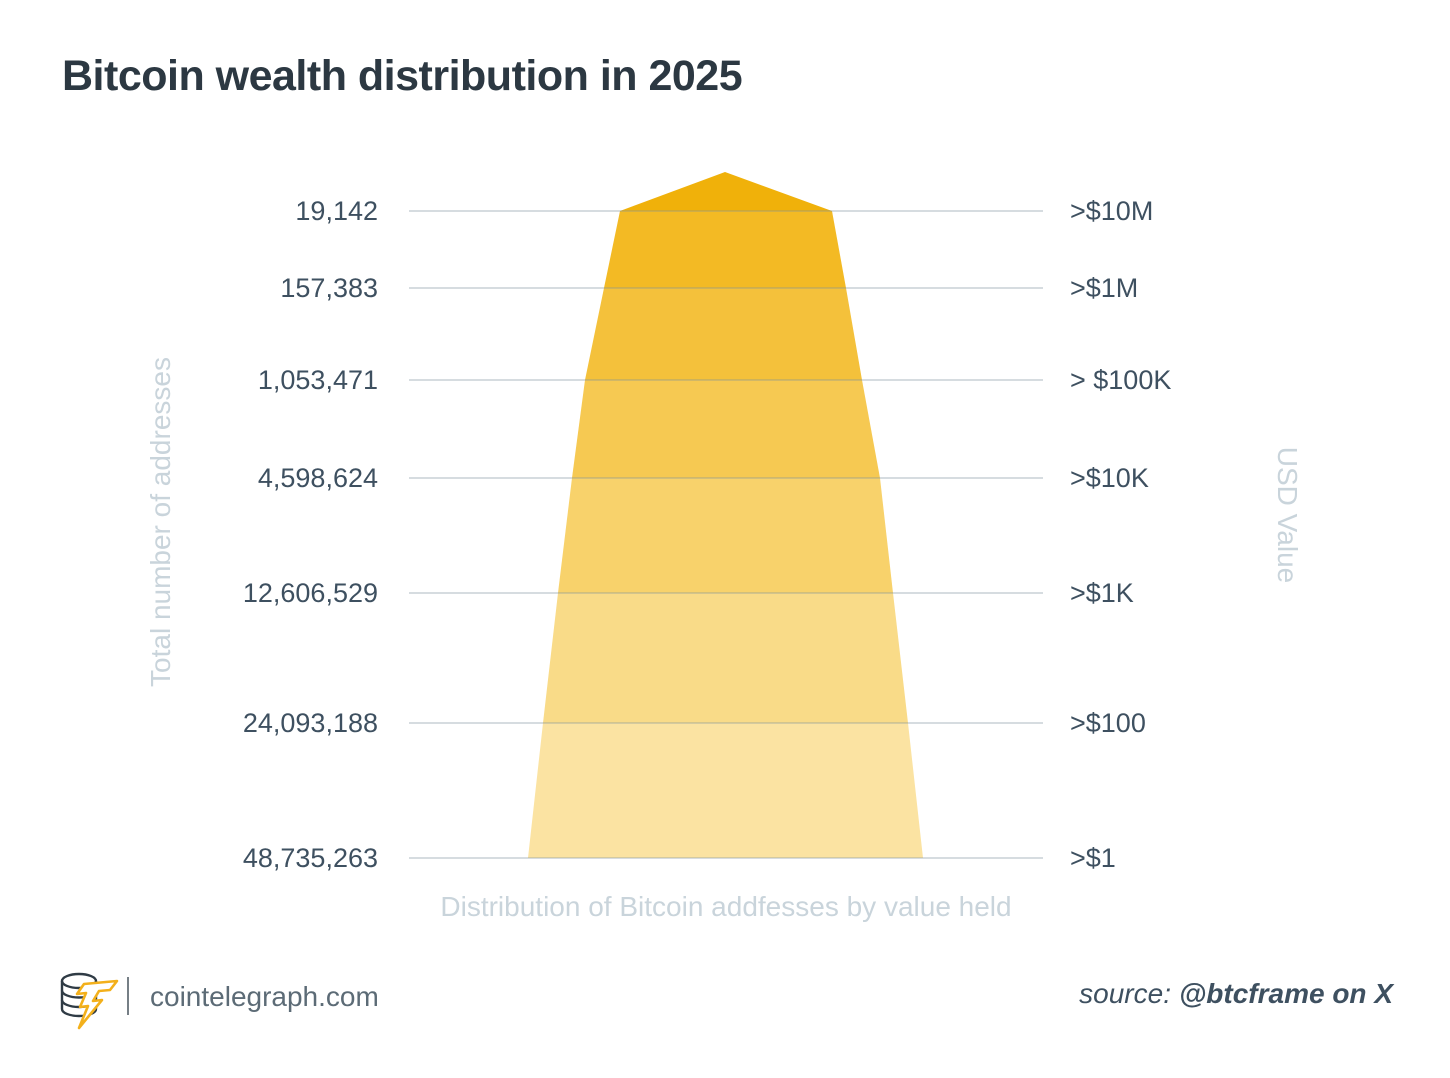 This screenshot has width=1450, height=1078. I want to click on y-axis-label-right: USD Value, so click(1287, 515).